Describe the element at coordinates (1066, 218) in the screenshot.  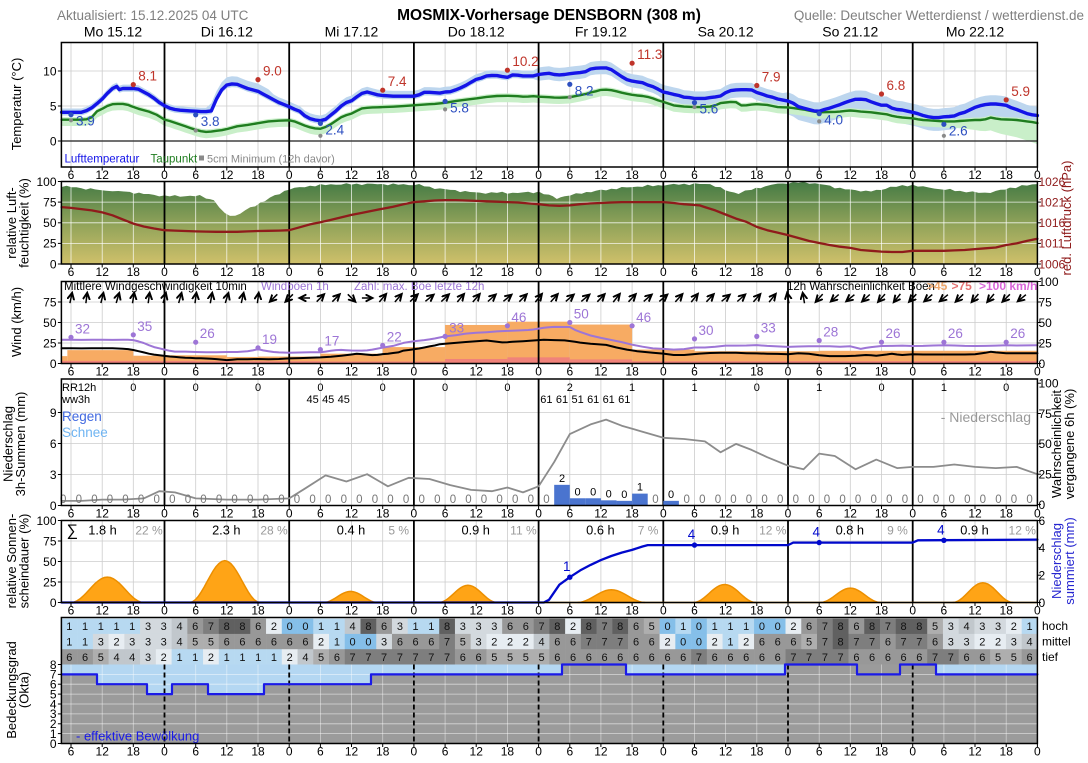
I see `svg-text: red. Luftdruck (hPa)` at that location.